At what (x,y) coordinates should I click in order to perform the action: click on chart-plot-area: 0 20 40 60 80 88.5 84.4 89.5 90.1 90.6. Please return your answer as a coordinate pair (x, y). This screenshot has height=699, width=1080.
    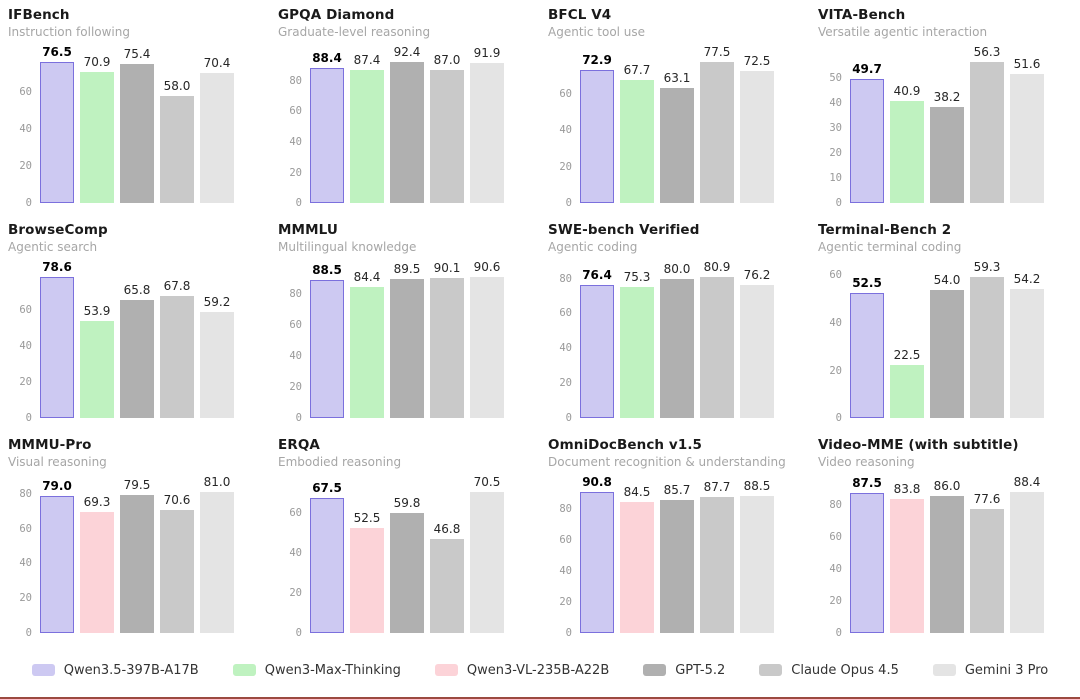
    Looking at the image, I should click on (407, 342).